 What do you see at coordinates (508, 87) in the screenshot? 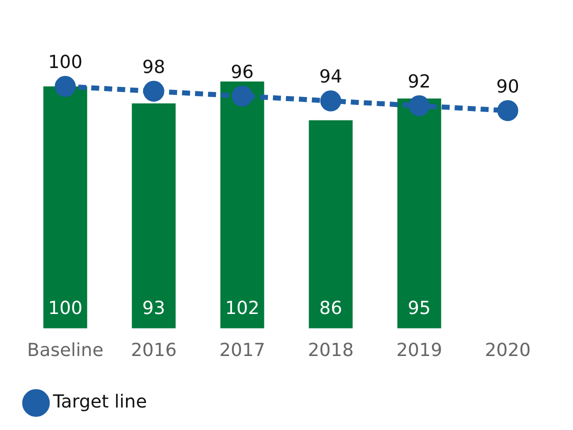
I see `data-label: 90` at bounding box center [508, 87].